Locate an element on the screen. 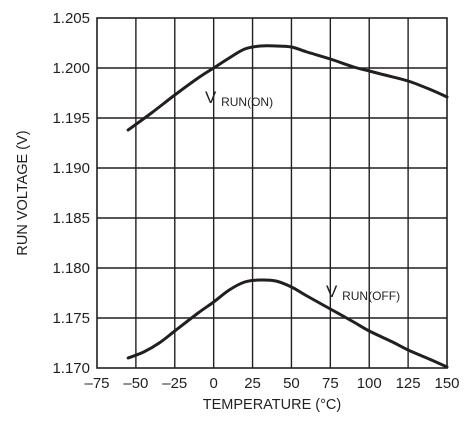  series-label-vrun-off: V RUN(OFF) is located at coordinates (363, 292).